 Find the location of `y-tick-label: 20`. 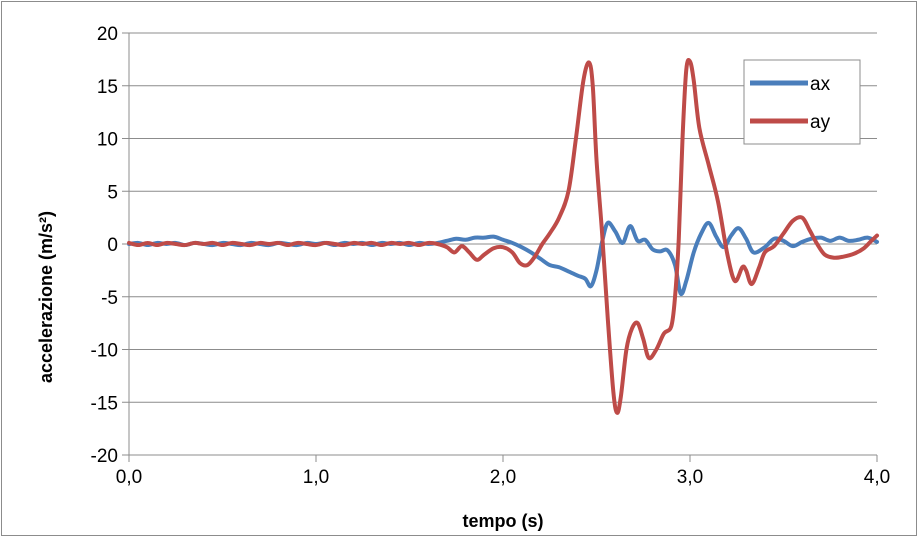

y-tick-label: 20 is located at coordinates (107, 34).